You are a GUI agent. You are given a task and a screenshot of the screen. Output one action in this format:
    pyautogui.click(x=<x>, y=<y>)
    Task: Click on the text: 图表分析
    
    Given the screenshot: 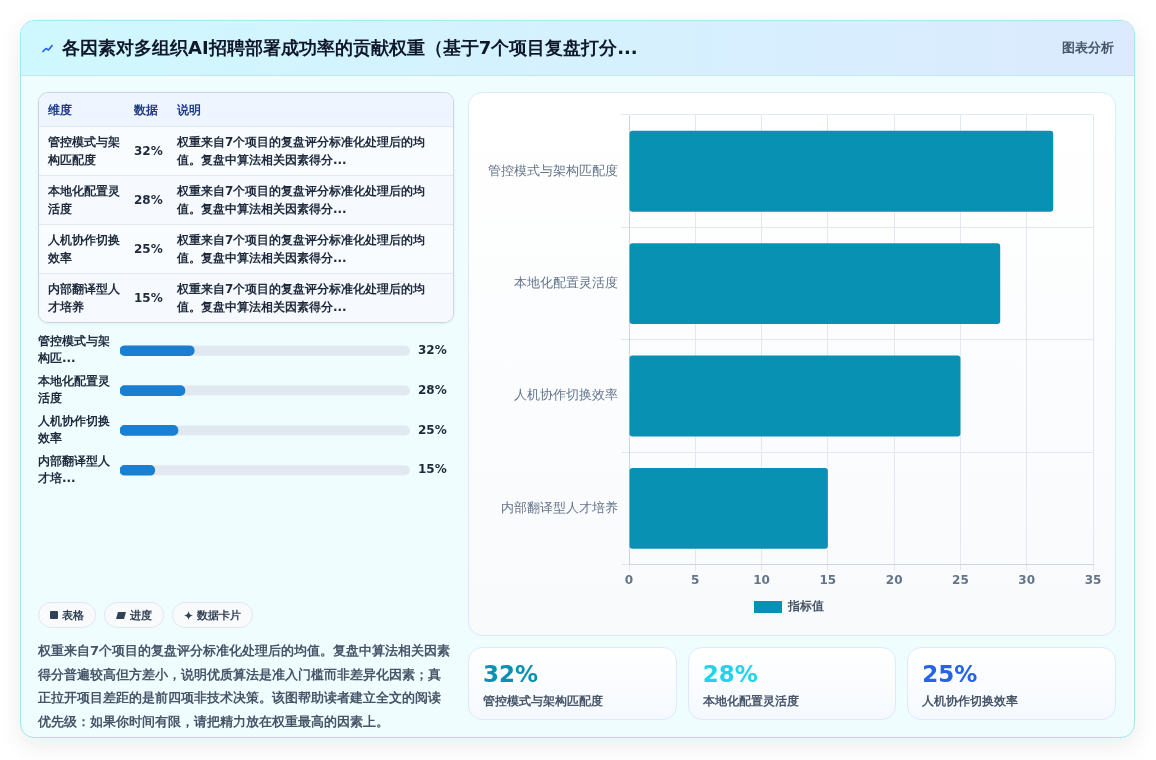 What is the action you would take?
    pyautogui.click(x=1088, y=48)
    